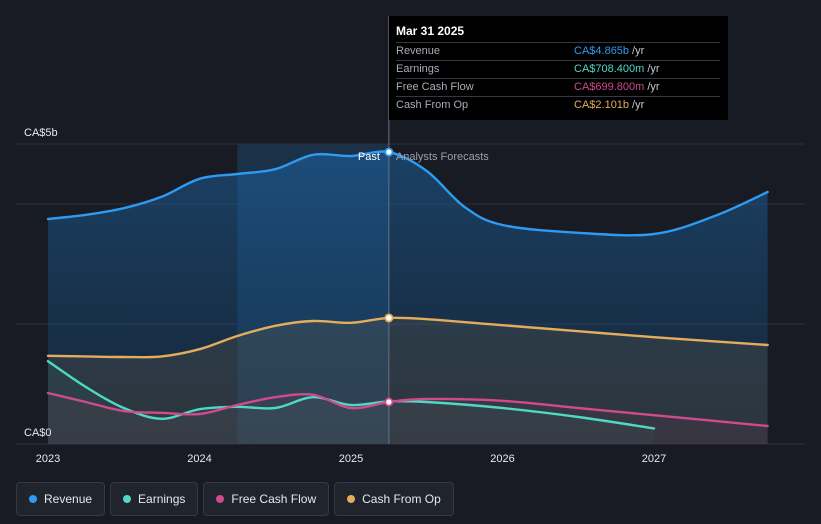 The image size is (821, 524). Describe the element at coordinates (609, 69) in the screenshot. I see `tooltip-value-text: CA$708.400m` at that location.